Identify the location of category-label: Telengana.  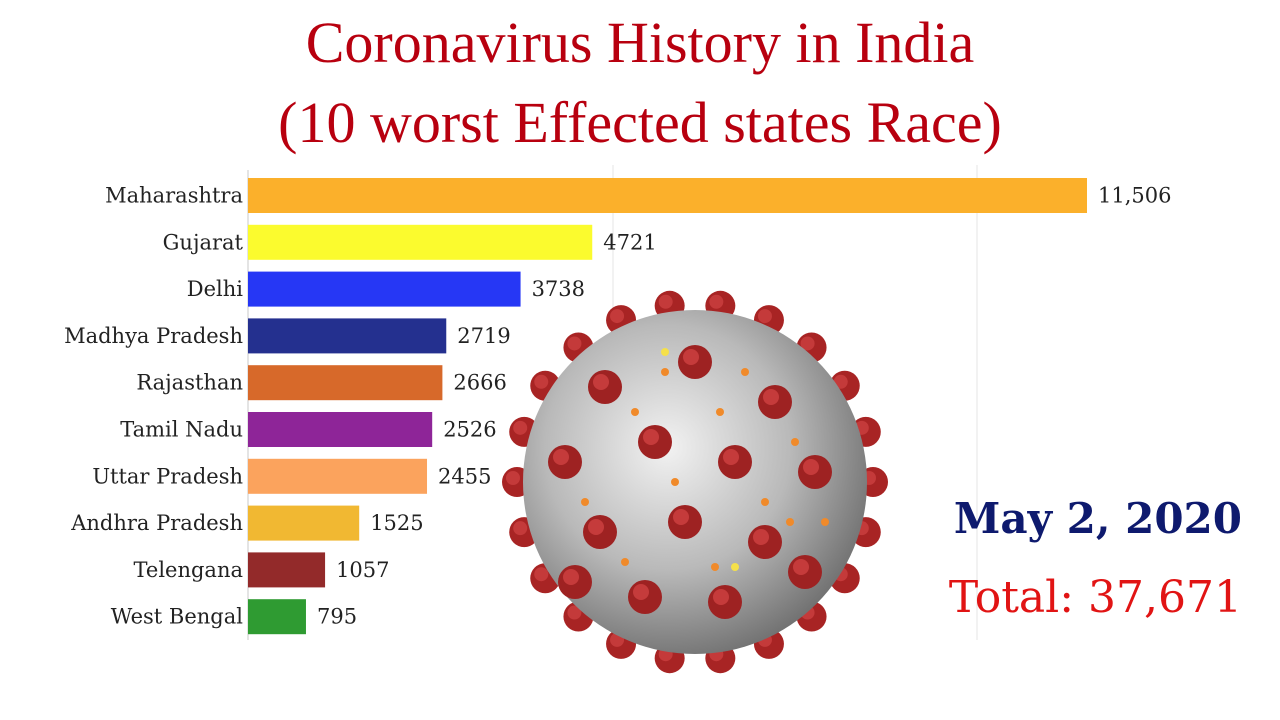
(188, 570).